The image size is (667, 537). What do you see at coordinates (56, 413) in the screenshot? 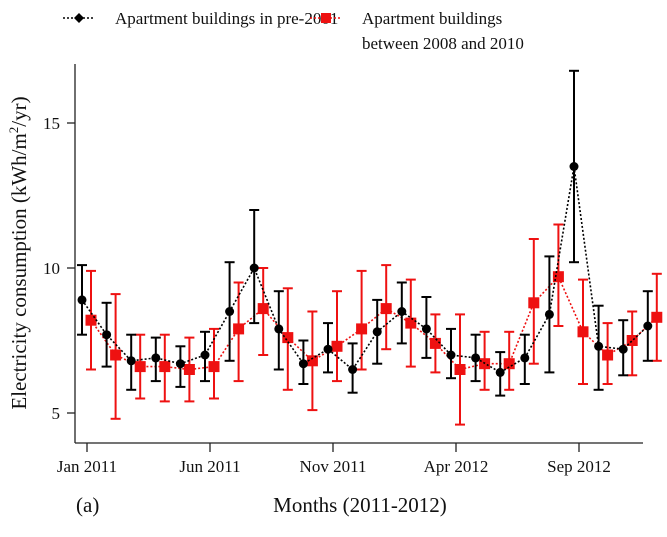
I see `y-tick-label: 5` at bounding box center [56, 413].